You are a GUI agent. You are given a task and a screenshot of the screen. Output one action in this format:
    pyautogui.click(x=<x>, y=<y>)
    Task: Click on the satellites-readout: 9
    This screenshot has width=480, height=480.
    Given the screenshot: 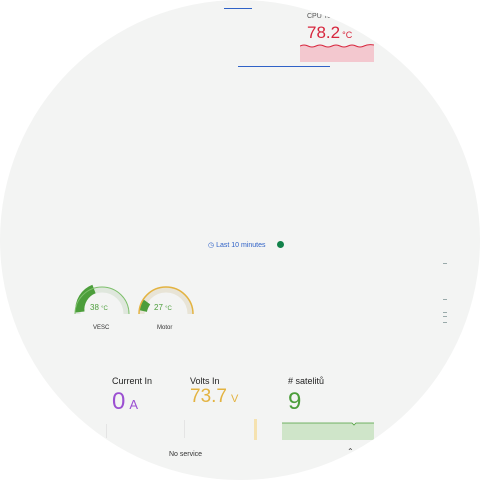 What is the action you would take?
    pyautogui.click(x=294, y=402)
    